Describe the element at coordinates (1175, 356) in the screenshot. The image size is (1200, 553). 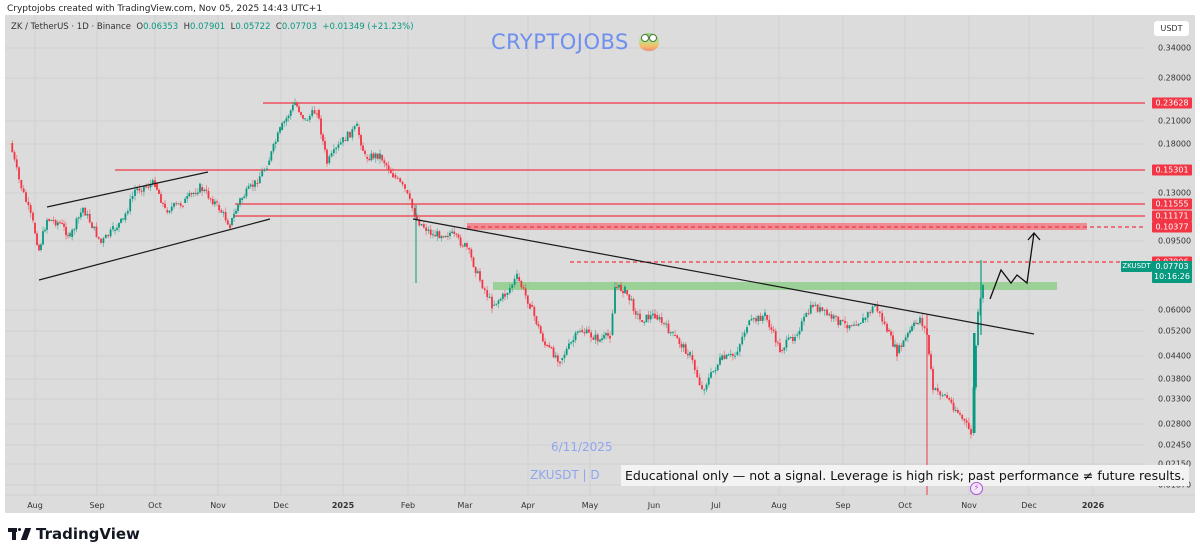
I see `price-tick: 0.04400` at that location.